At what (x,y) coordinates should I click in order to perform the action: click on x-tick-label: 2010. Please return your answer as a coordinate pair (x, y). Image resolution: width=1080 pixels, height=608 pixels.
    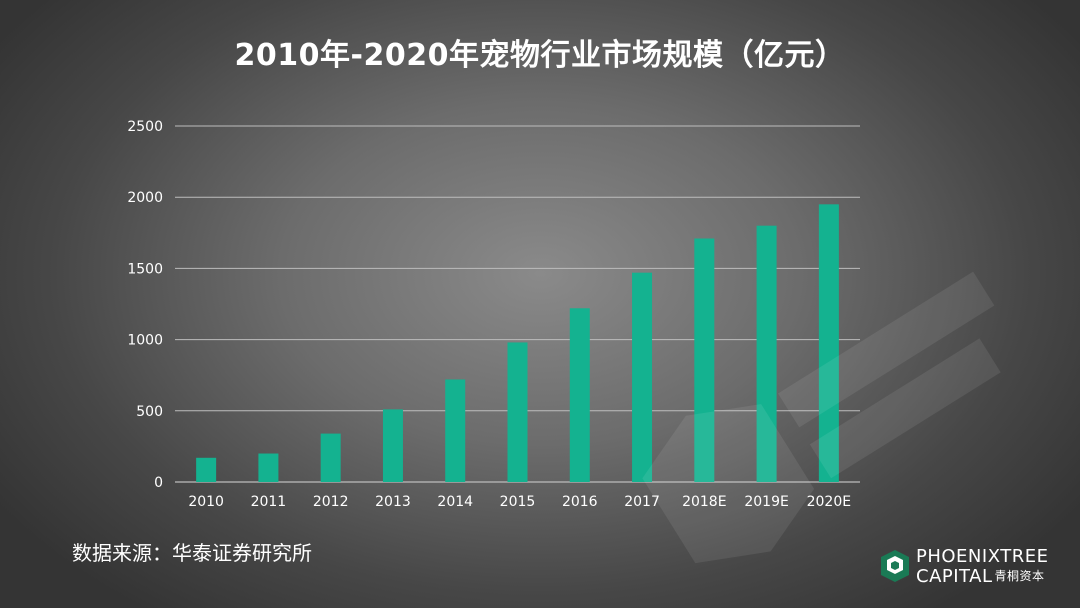
    Looking at the image, I should click on (206, 502).